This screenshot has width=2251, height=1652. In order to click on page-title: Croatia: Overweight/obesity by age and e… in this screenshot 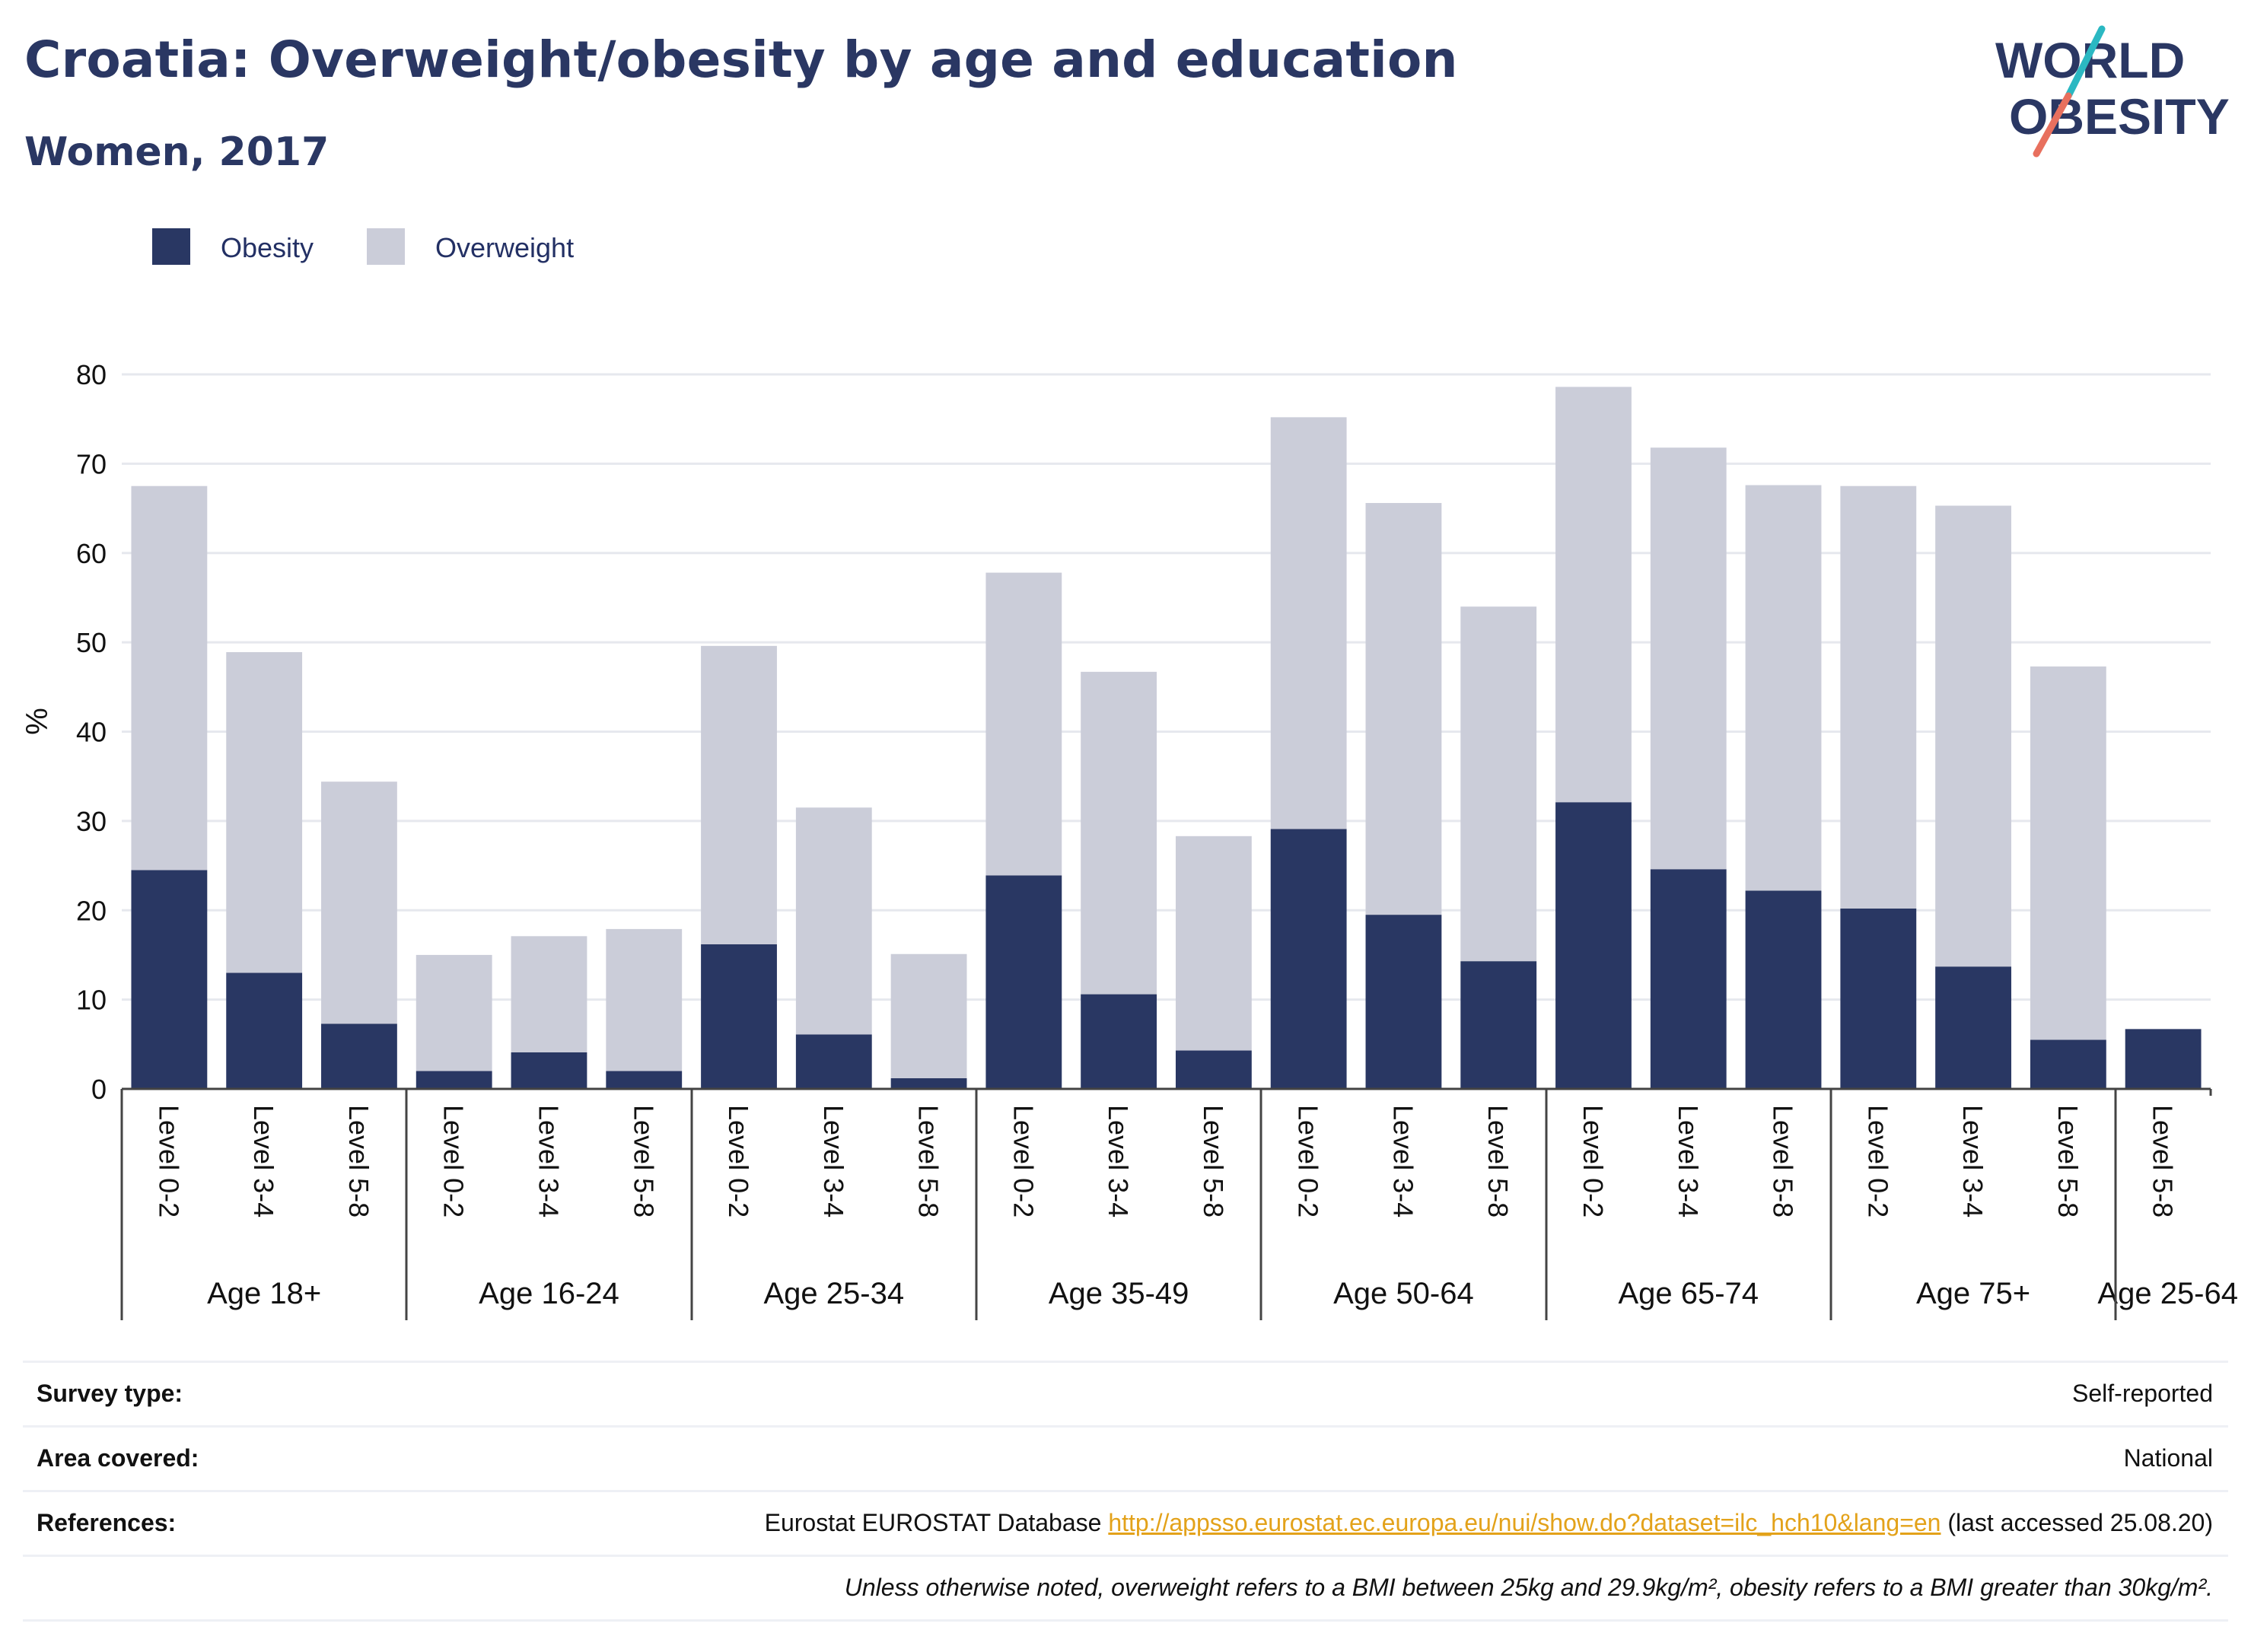, I will do `click(741, 59)`.